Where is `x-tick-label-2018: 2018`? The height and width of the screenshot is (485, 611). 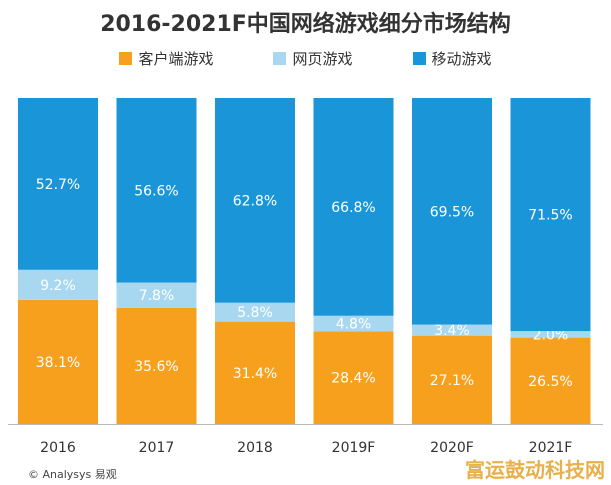 x-tick-label-2018: 2018 is located at coordinates (255, 448).